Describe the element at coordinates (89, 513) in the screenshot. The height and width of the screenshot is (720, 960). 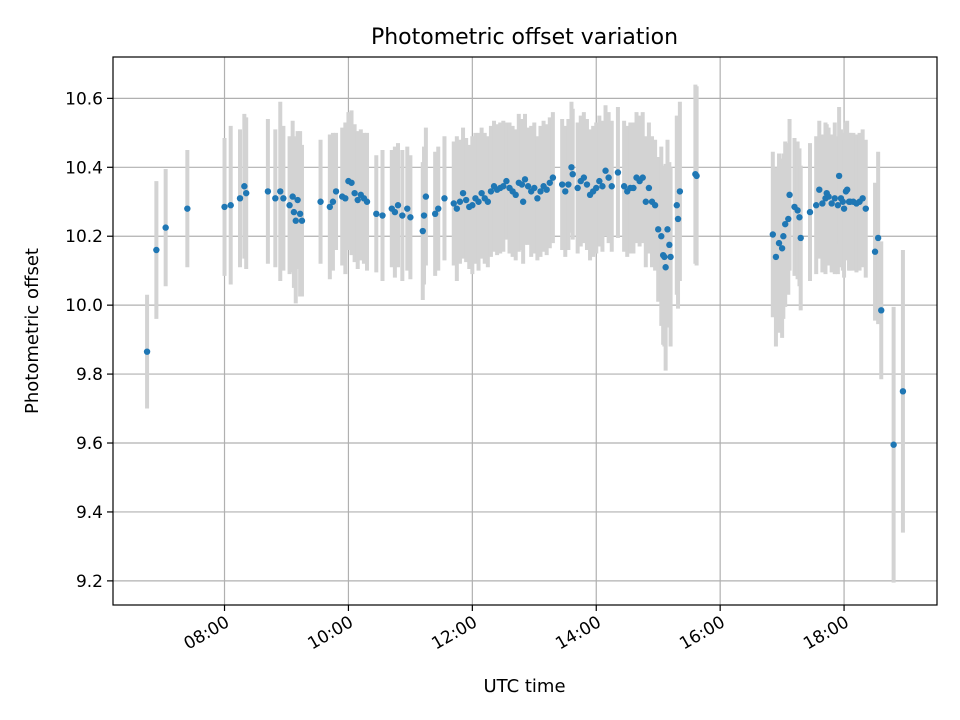
I see `y-tick-label: 9.4` at that location.